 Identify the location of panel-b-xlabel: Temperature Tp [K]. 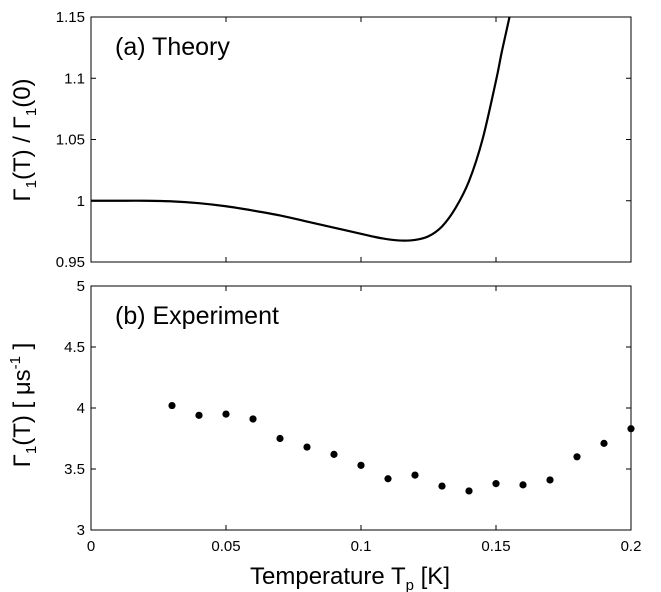
(350, 577).